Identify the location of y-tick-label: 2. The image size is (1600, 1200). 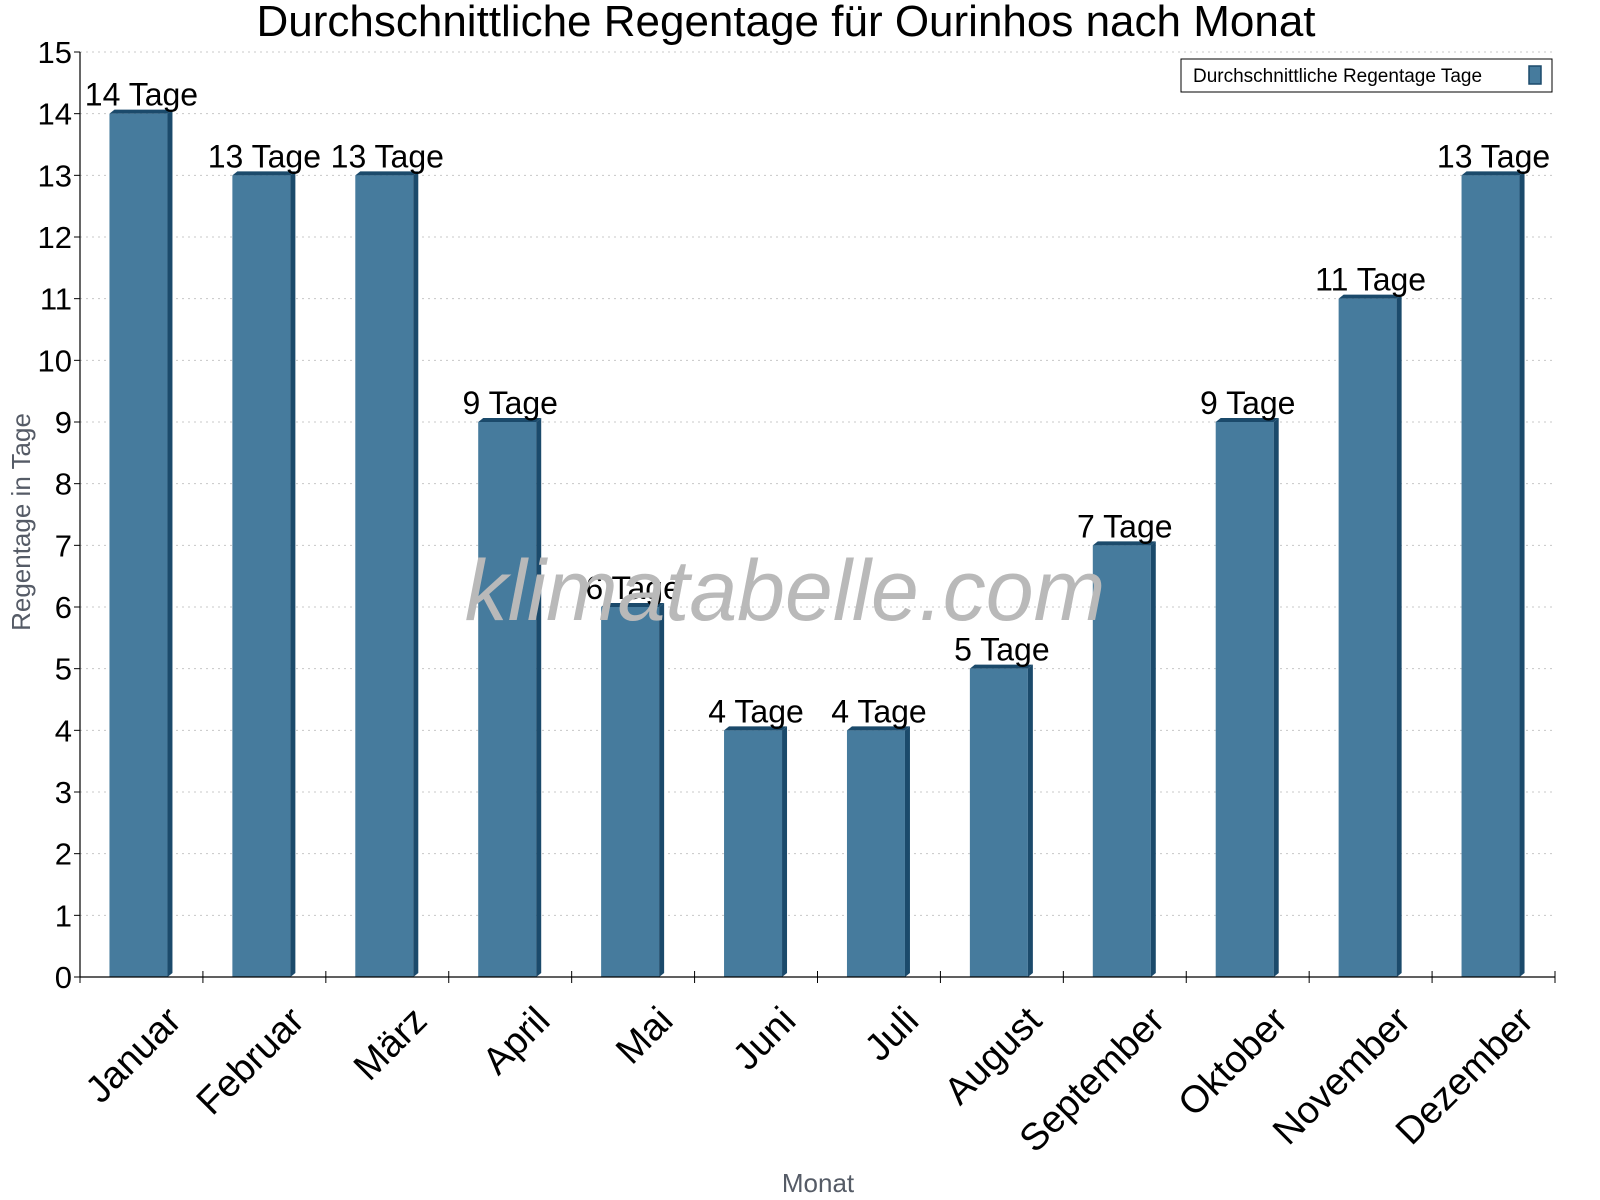
(63, 854).